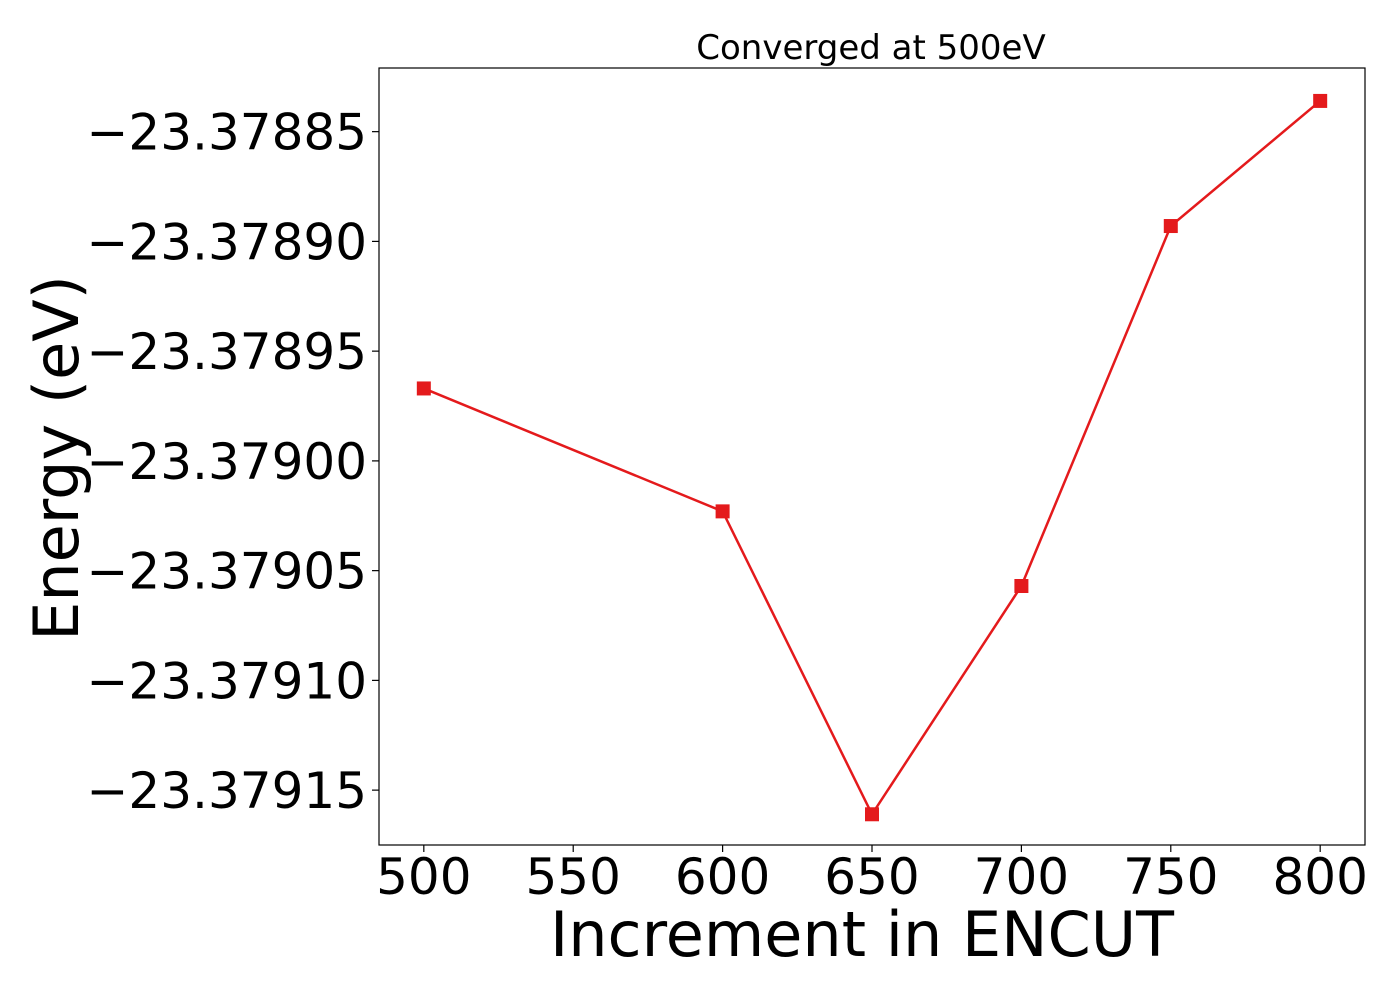 This screenshot has width=1400, height=1000. Describe the element at coordinates (227, 681) in the screenshot. I see `y-tick-label: −23.37910` at that location.